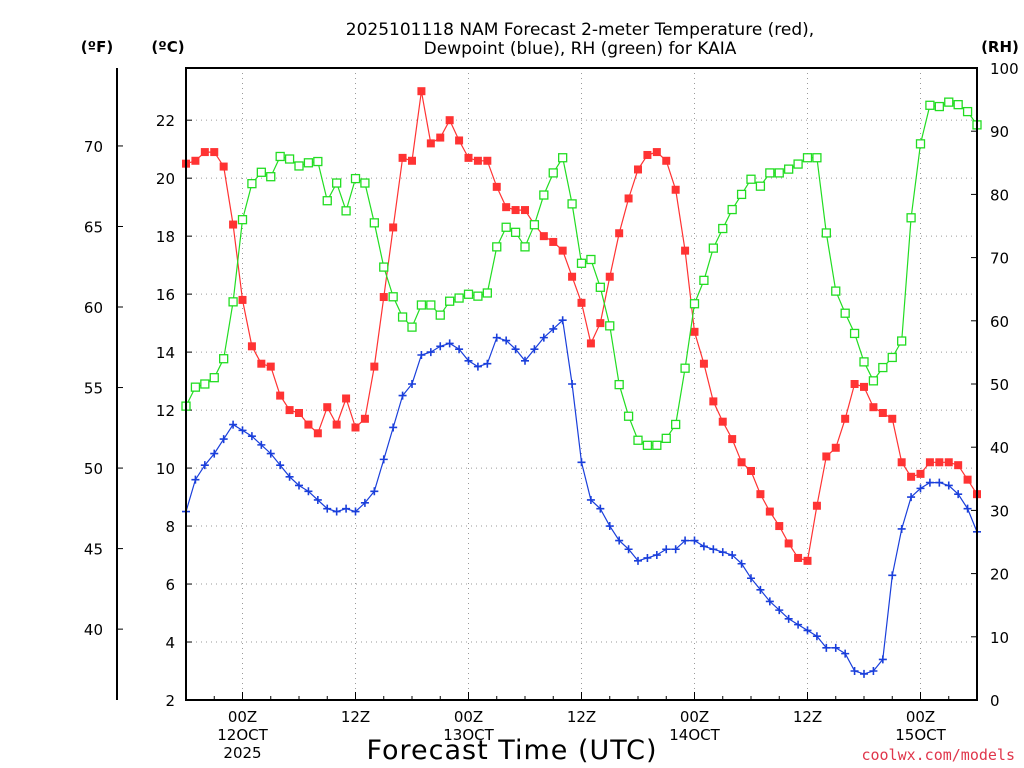 The width and height of the screenshot is (1024, 768). I want to click on rh-tick-label: 100, so click(1004, 69).